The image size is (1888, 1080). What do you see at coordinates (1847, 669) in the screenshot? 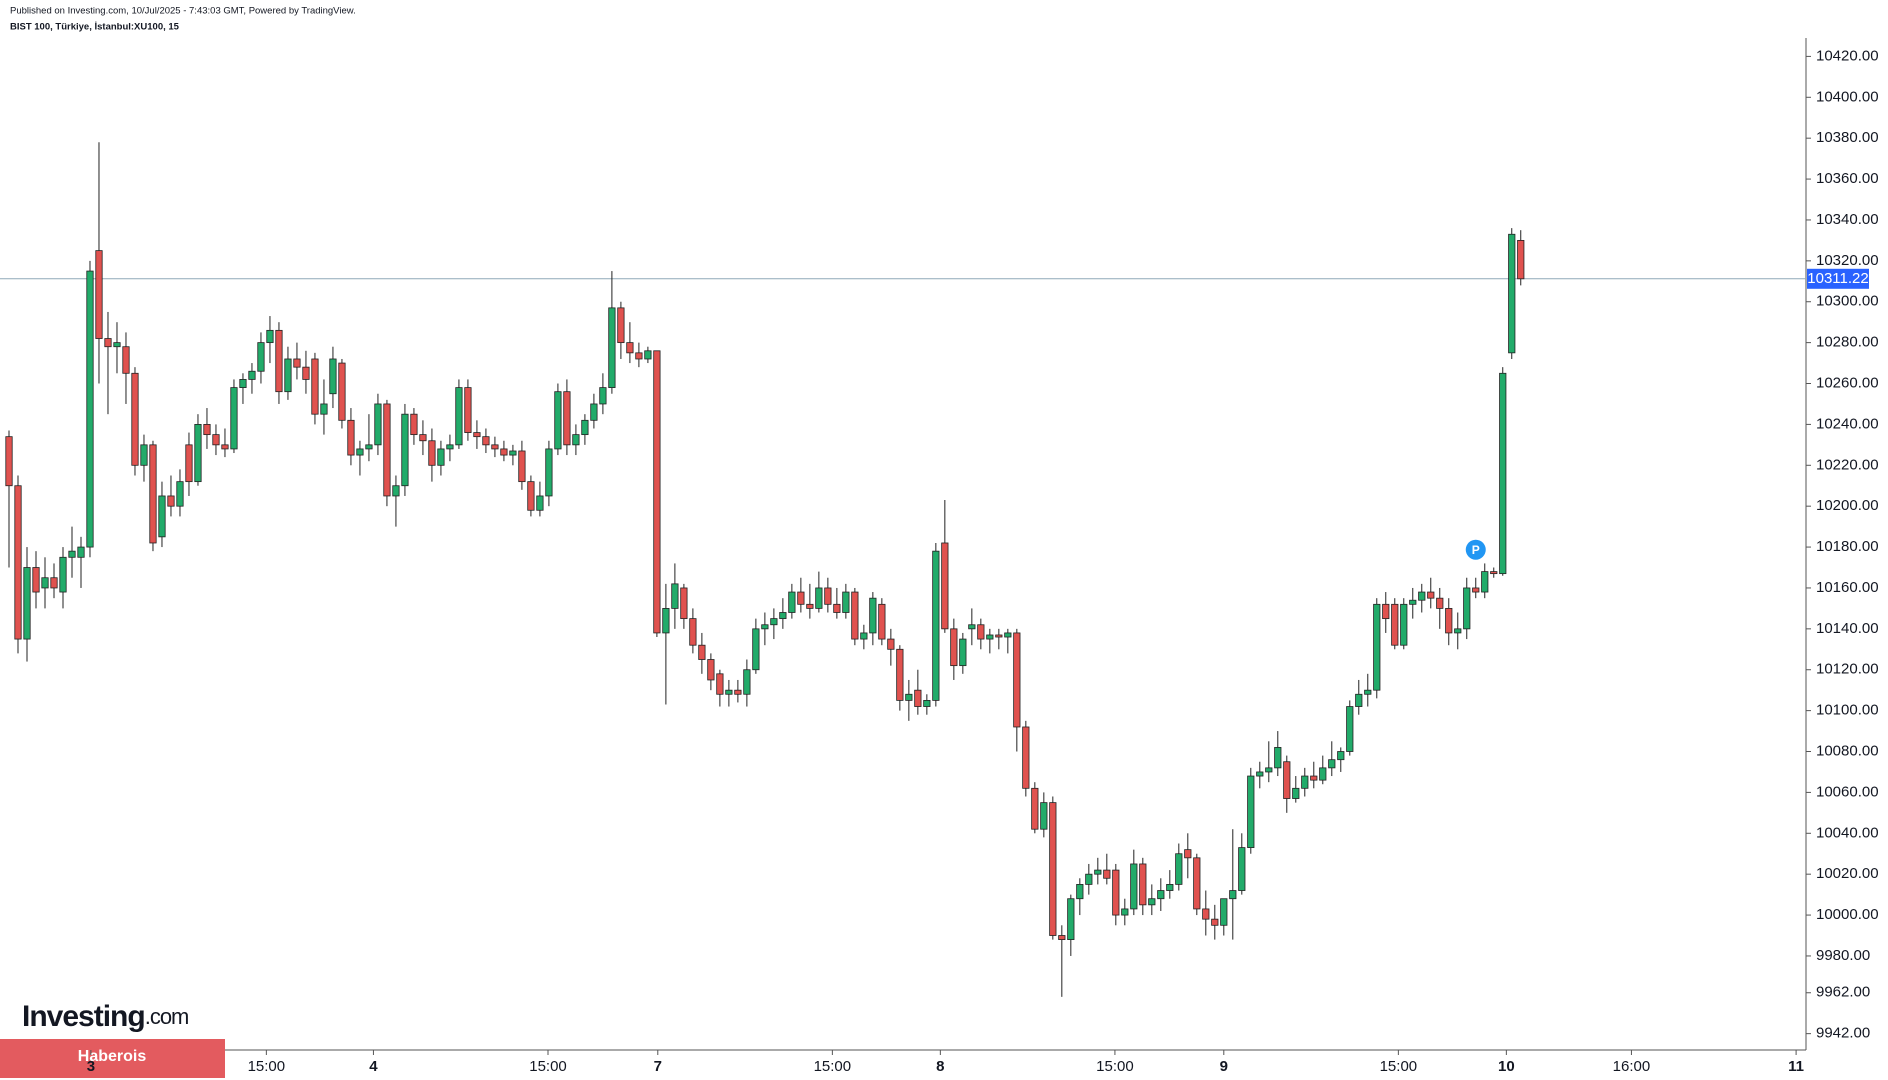
I see `y-tick-label: 10120.00` at bounding box center [1847, 669].